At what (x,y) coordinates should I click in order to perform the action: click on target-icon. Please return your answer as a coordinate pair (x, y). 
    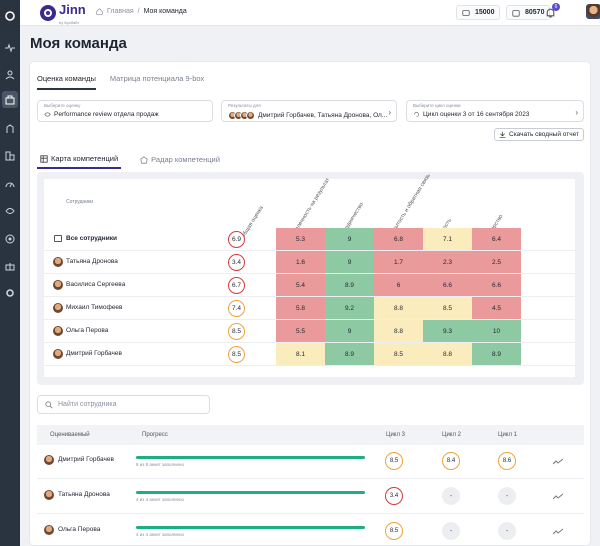
    Looking at the image, I should click on (10, 239).